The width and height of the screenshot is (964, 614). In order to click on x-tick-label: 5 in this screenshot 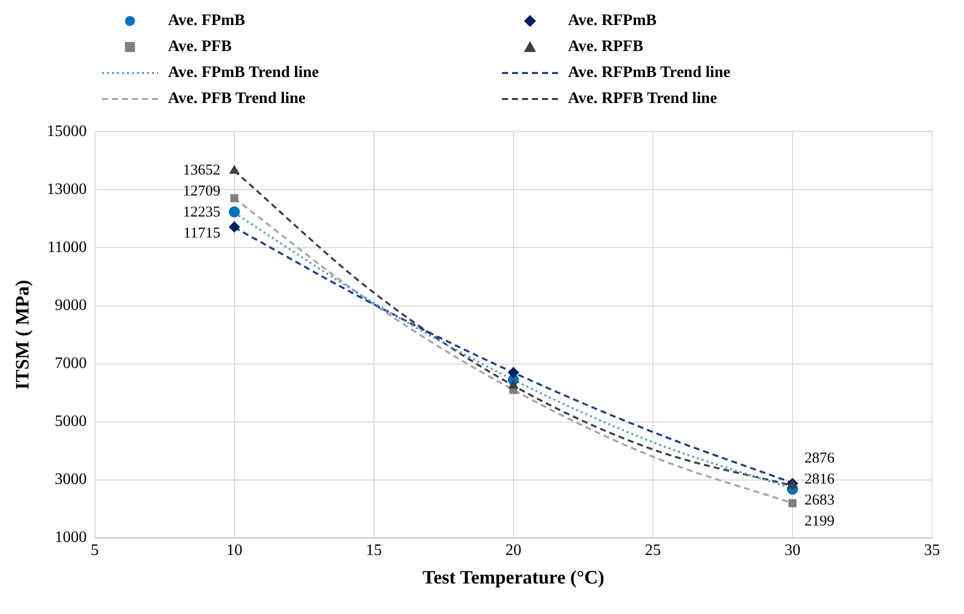, I will do `click(94, 550)`.